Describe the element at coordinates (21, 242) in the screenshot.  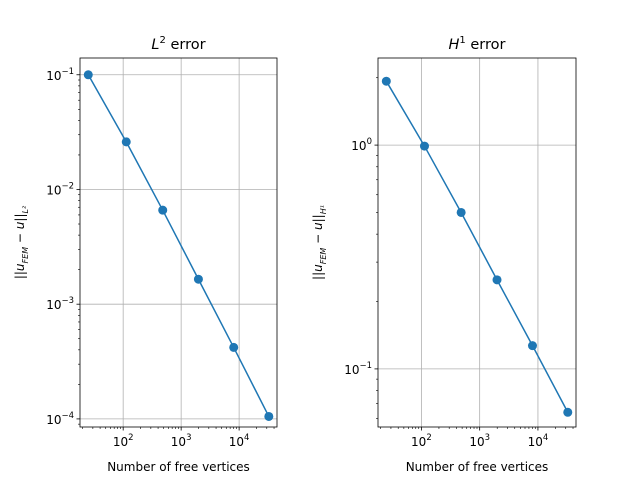
I see `chart1-y-axis-label: ||uFEM − u||L²` at that location.